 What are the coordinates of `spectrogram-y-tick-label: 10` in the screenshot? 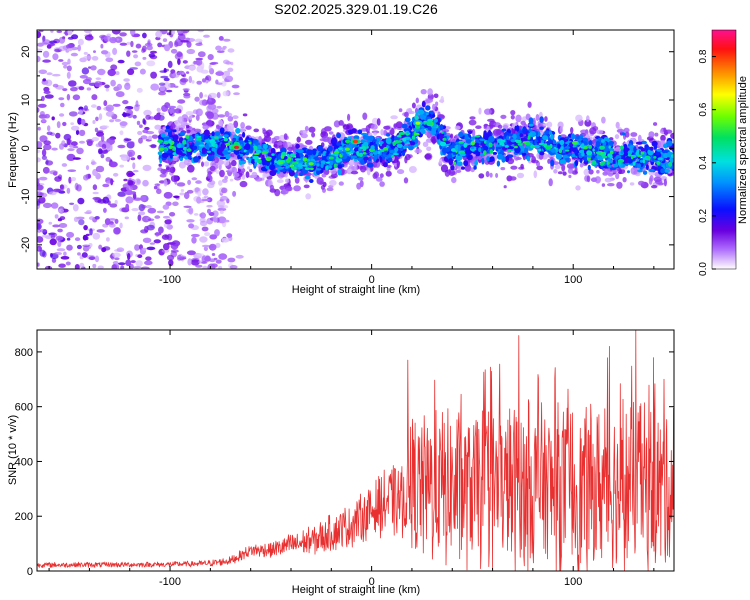 It's located at (26, 100).